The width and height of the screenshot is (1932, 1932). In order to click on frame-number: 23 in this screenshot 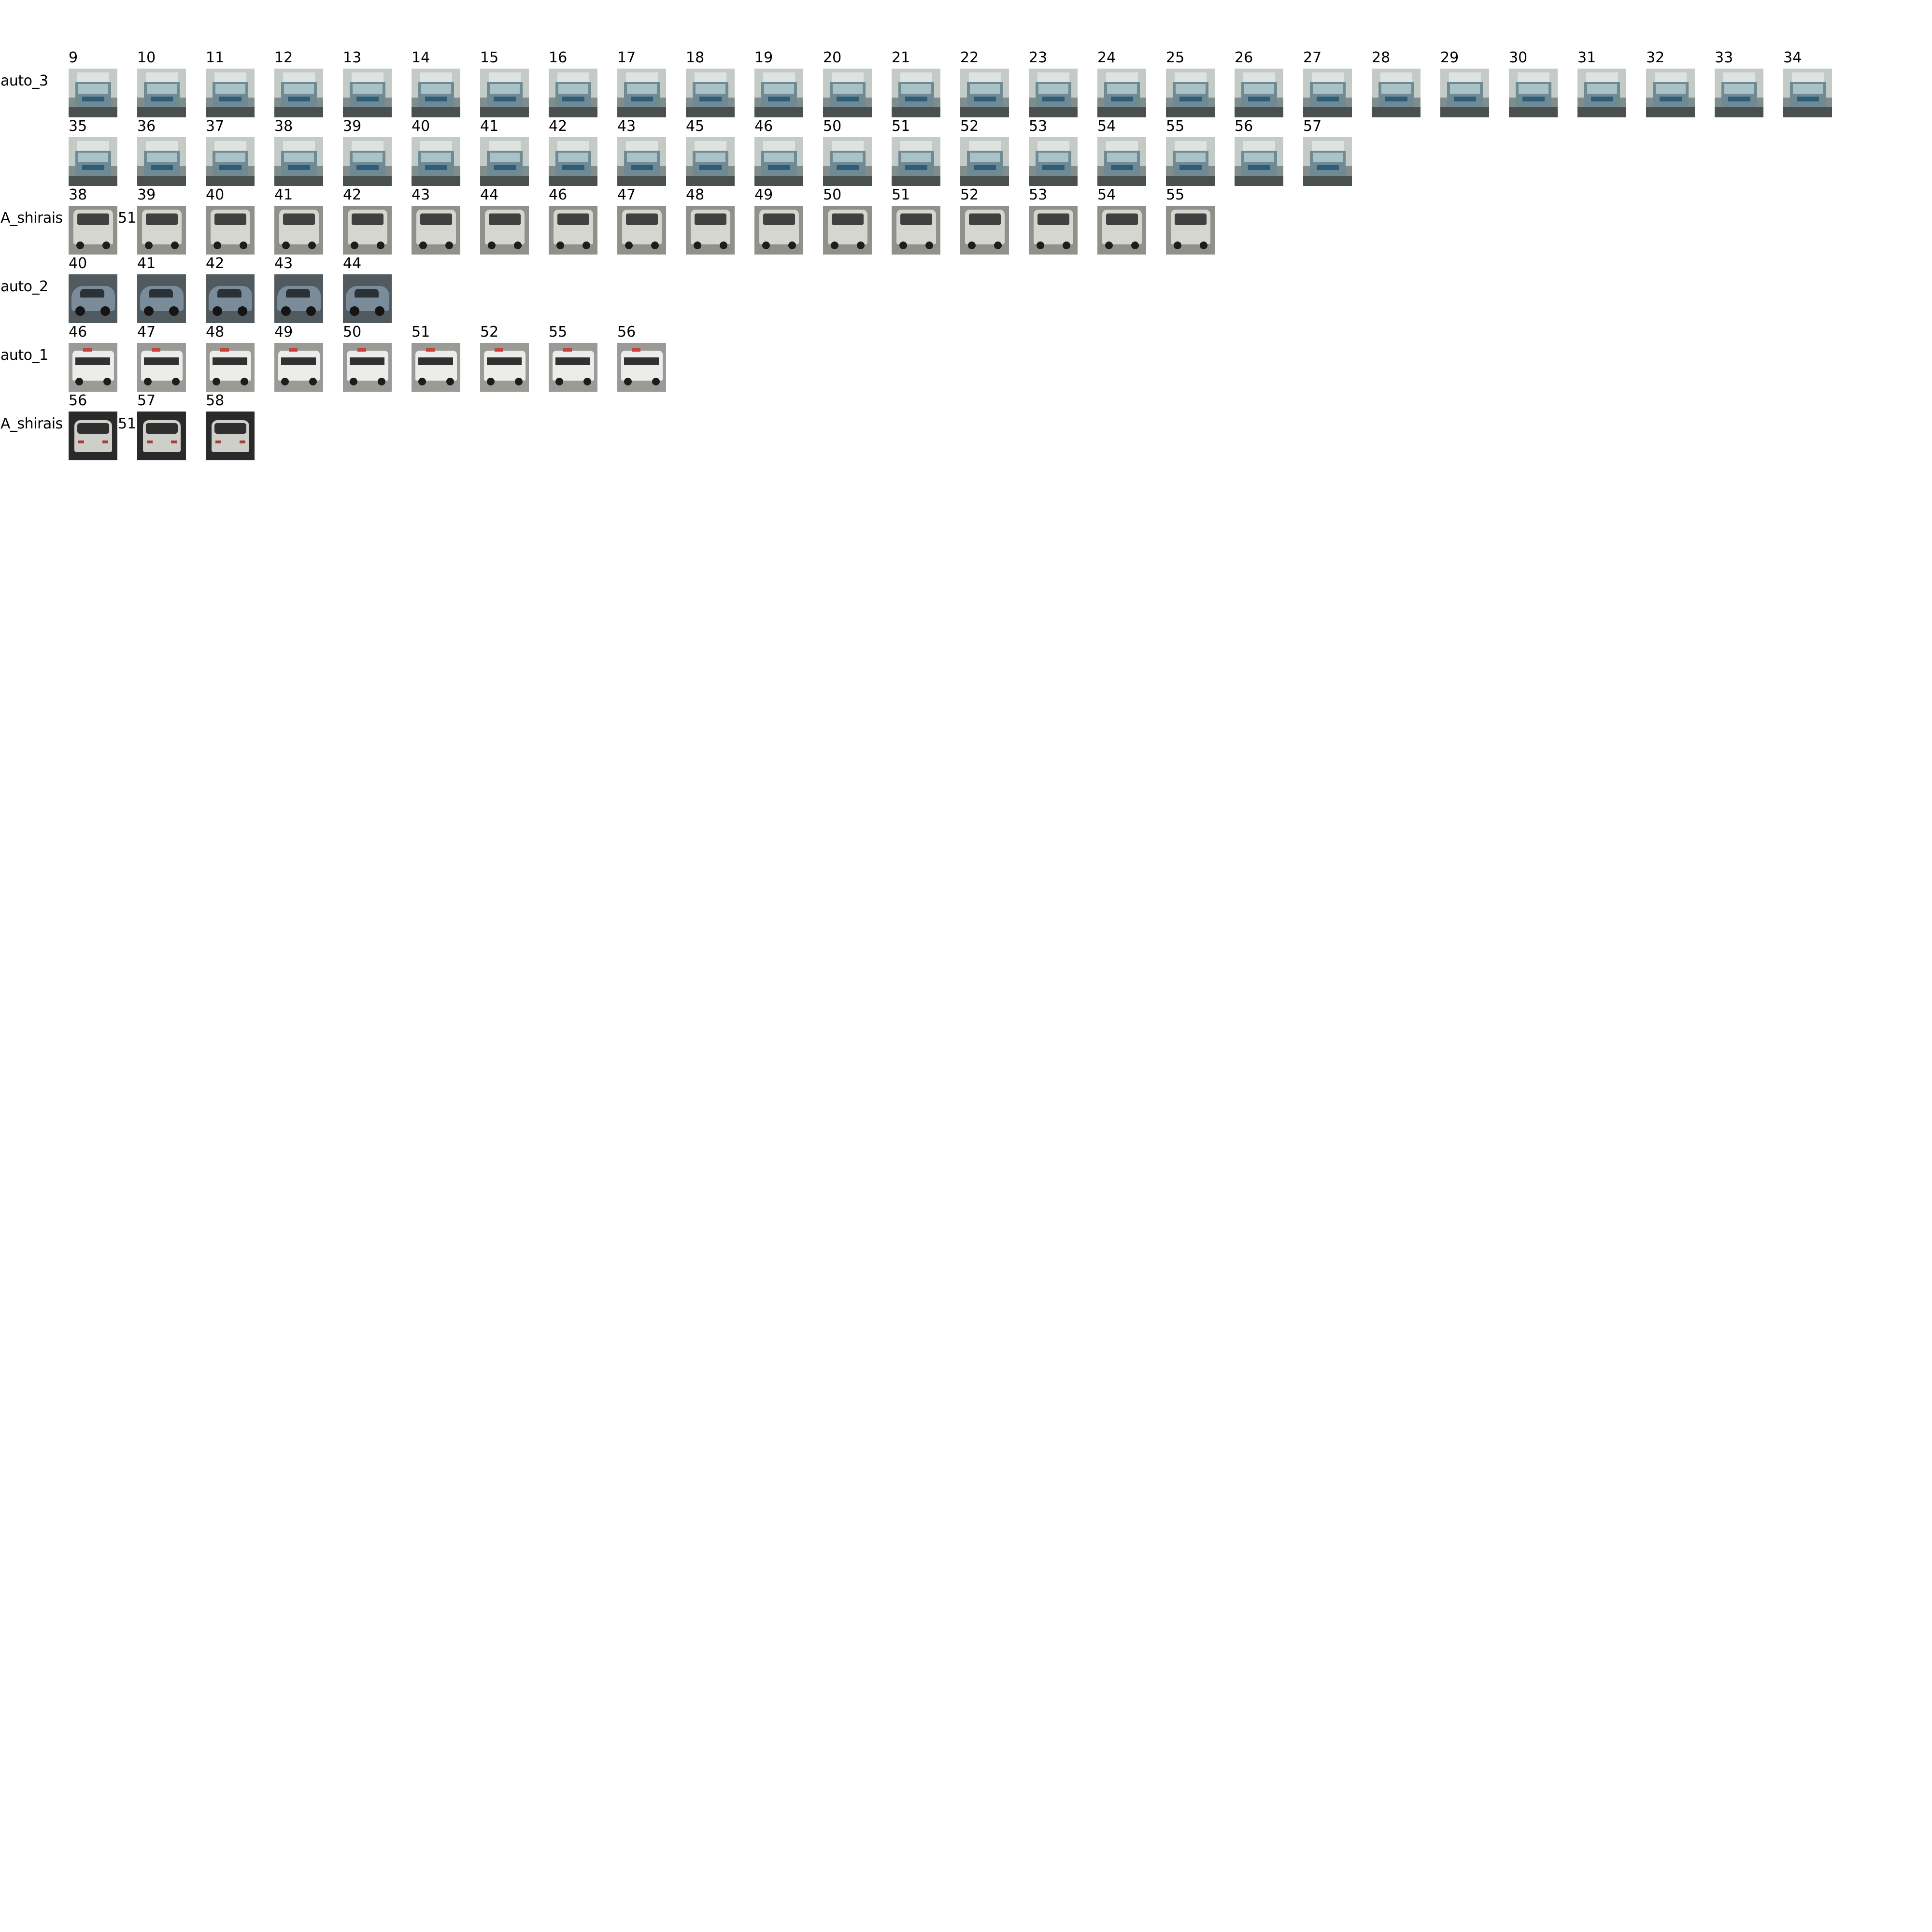, I will do `click(1038, 57)`.